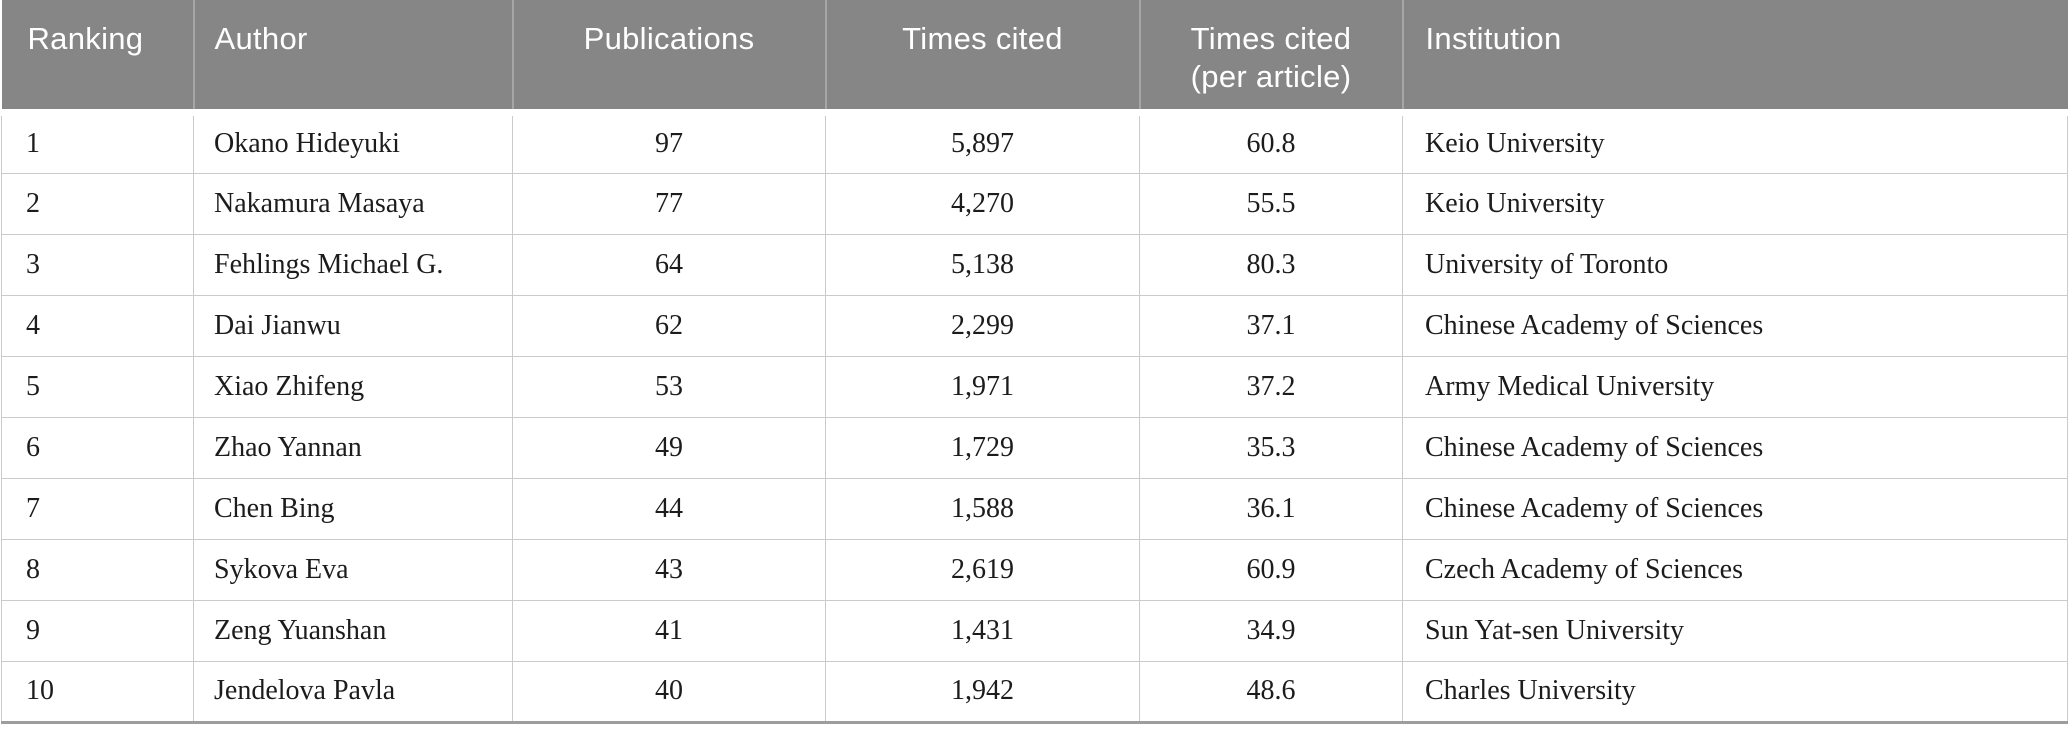 The width and height of the screenshot is (2068, 747). Describe the element at coordinates (353, 264) in the screenshot. I see `cell-author: Fehlings Michael G.` at that location.